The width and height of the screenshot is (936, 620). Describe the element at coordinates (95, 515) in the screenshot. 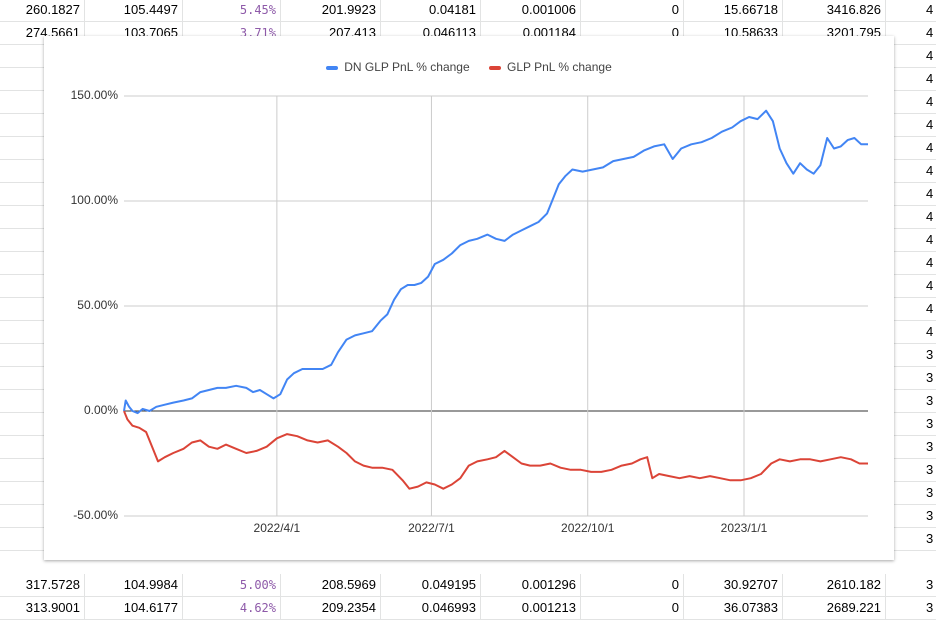

I see `y-tick-label: -50.00%` at that location.